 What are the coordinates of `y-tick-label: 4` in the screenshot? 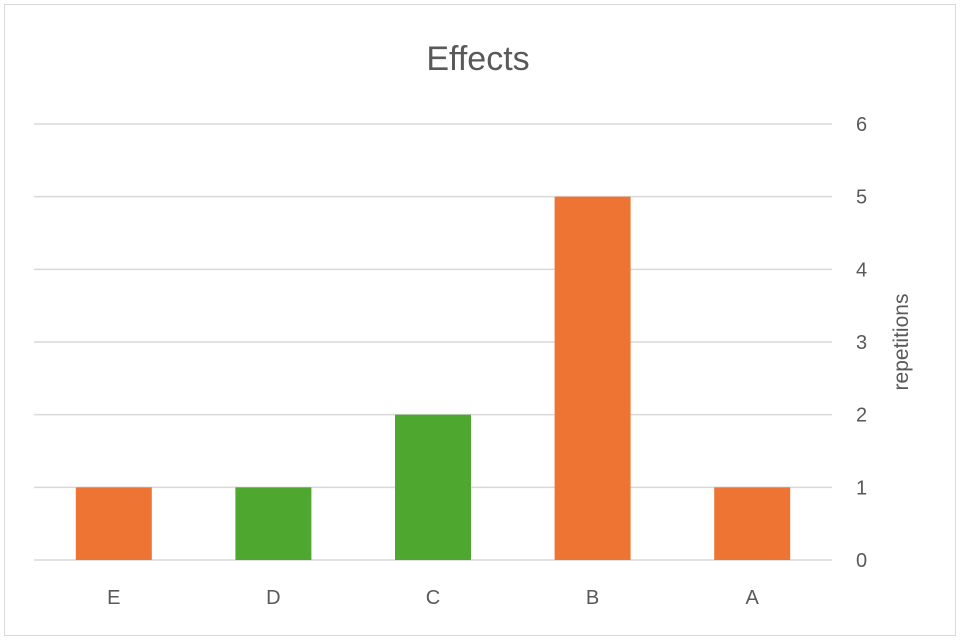 It's located at (861, 270).